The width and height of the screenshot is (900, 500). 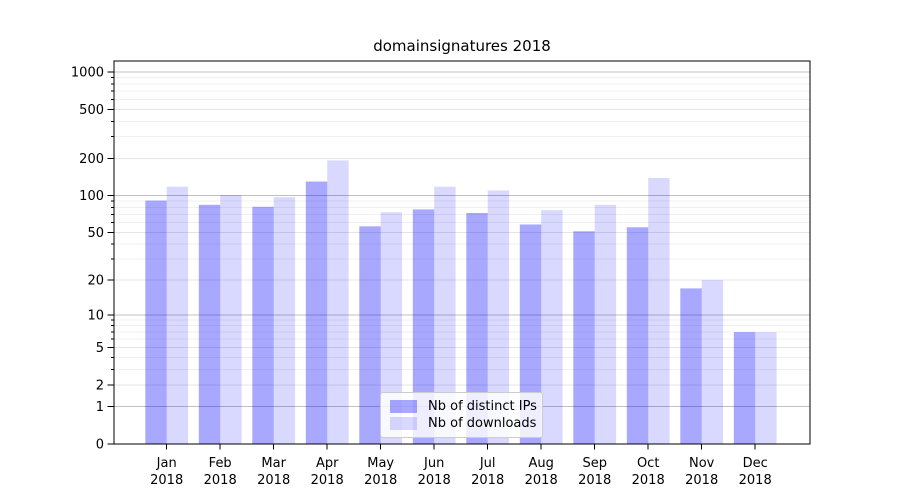 What do you see at coordinates (91, 196) in the screenshot?
I see `y-tick-label-100: 100` at bounding box center [91, 196].